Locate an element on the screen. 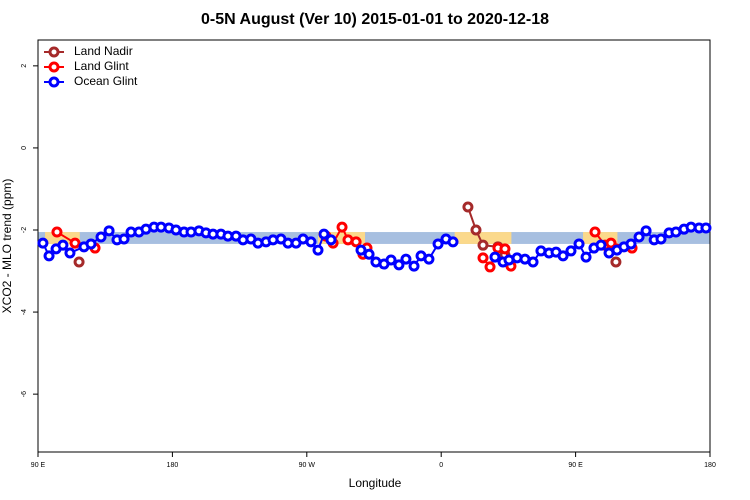 The image size is (750, 500). y-tick-label: -6 is located at coordinates (24, 394).